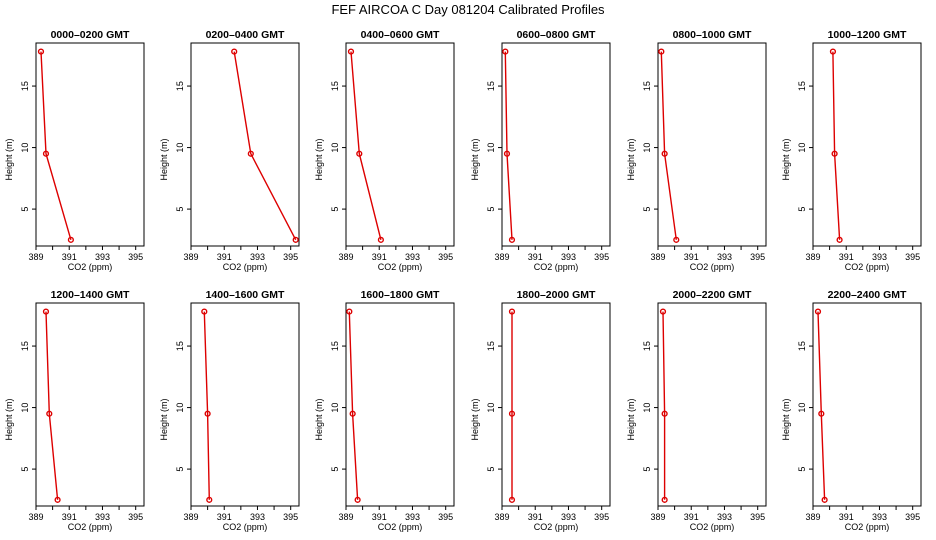  Describe the element at coordinates (867, 35) in the screenshot. I see `panel-title: 1000–1200 GMT` at that location.